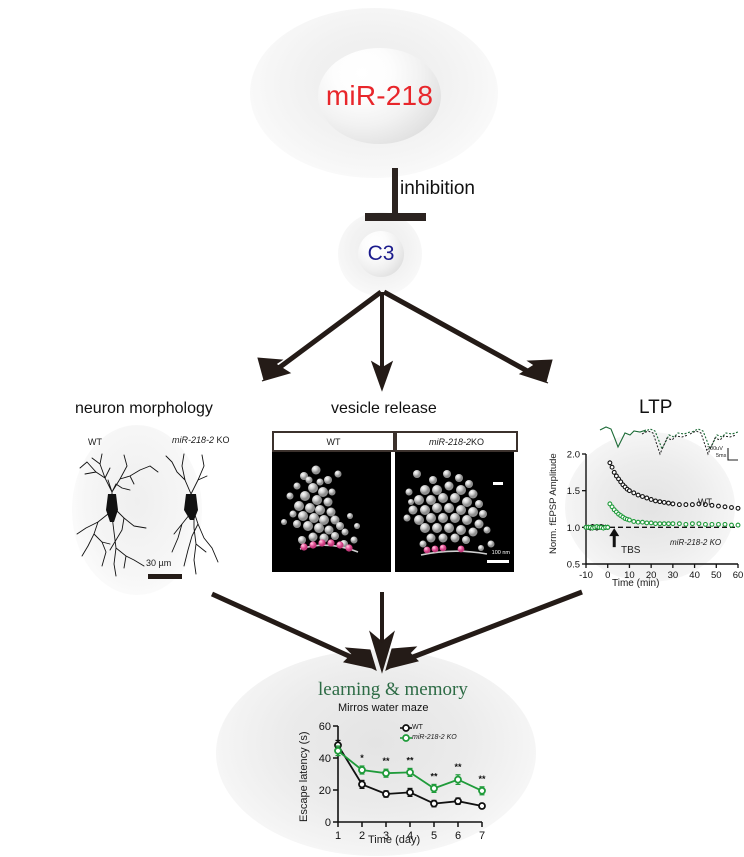 The height and width of the screenshot is (857, 744). What do you see at coordinates (655, 503) in the screenshot?
I see `ltp-plot-area: 0.5 1.0 1.5 2.0 -10 0 10 20 30 40 50 60` at bounding box center [655, 503].